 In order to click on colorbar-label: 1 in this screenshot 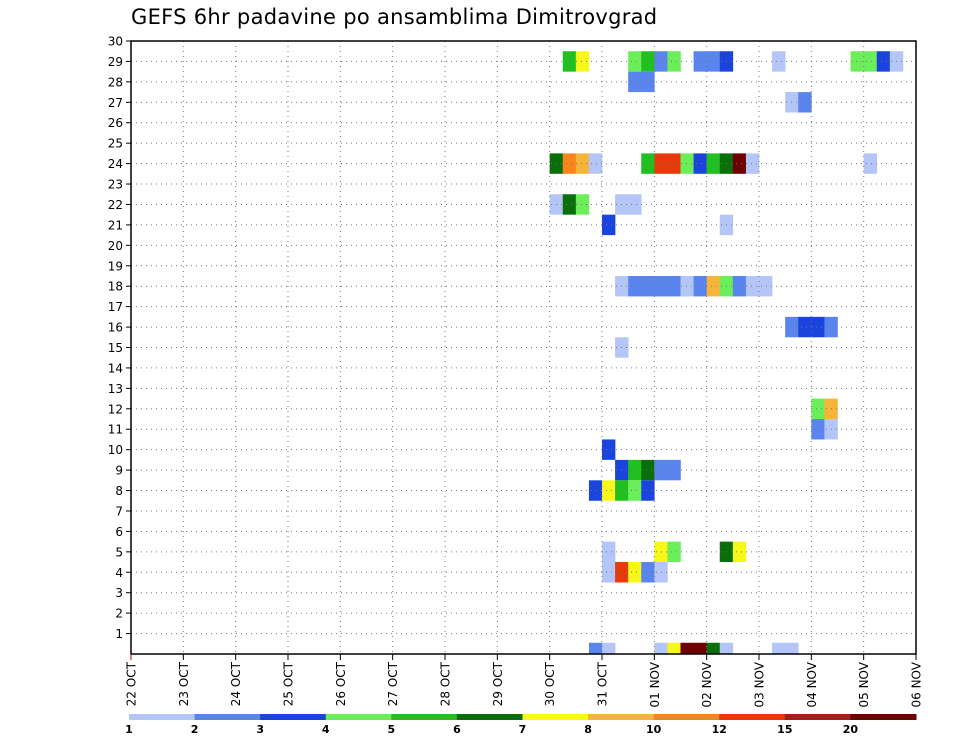, I will do `click(129, 729)`.